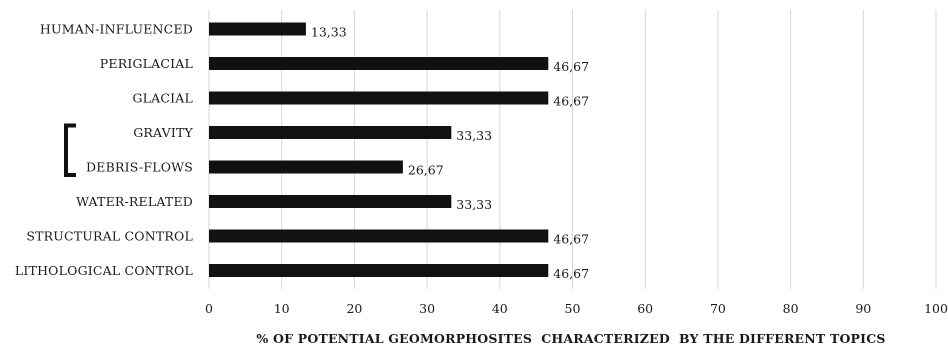  Describe the element at coordinates (162, 98) in the screenshot. I see `category-label: GLACIAL` at that location.